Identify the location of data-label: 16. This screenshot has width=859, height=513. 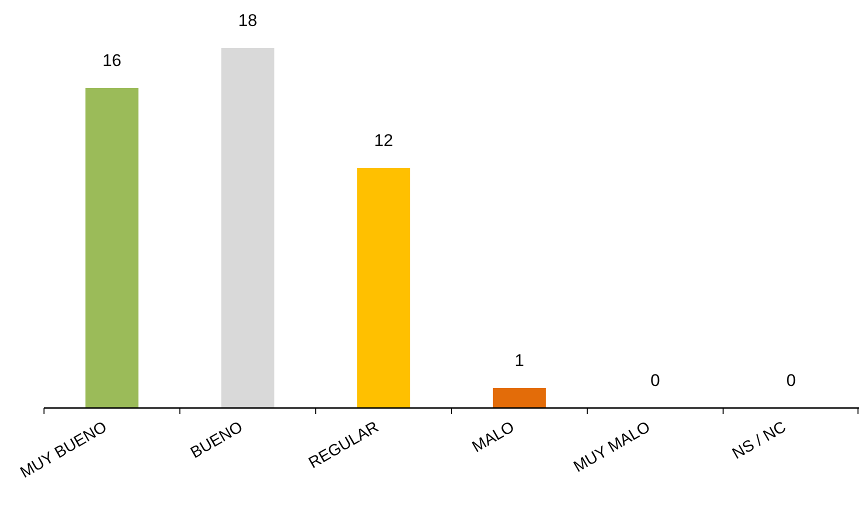
(112, 60).